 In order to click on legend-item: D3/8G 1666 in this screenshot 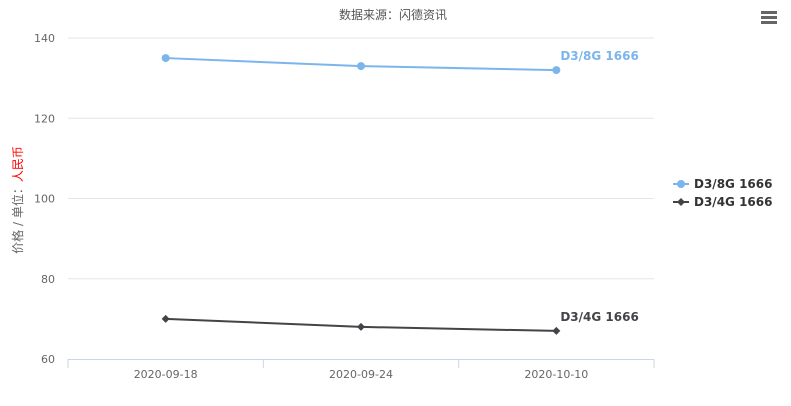, I will do `click(722, 184)`.